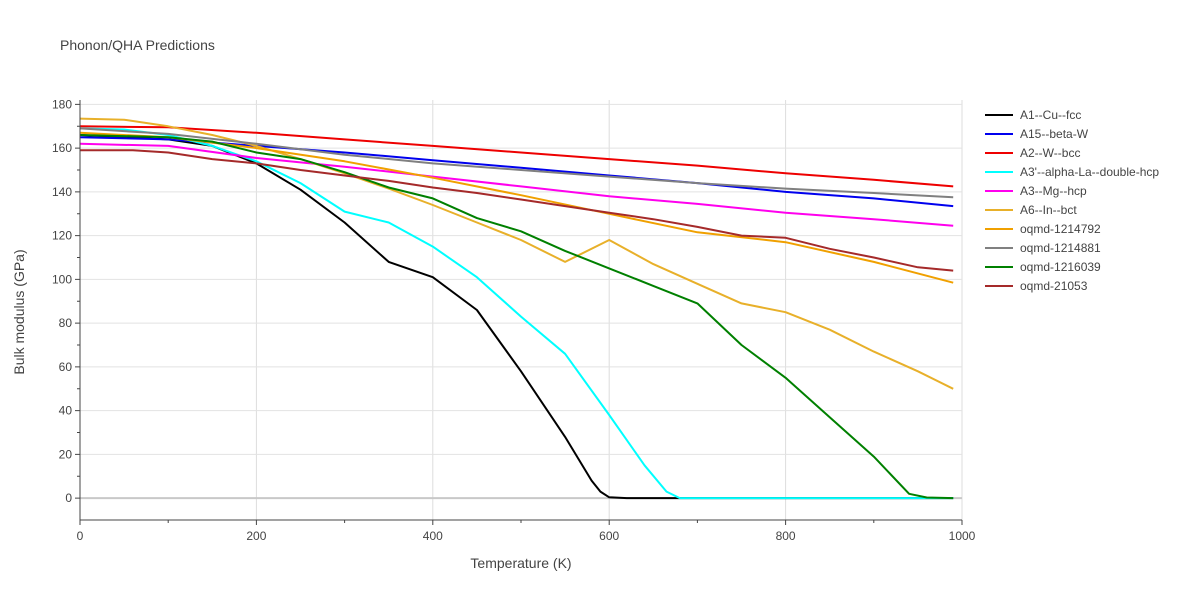 The width and height of the screenshot is (1200, 600). What do you see at coordinates (66, 454) in the screenshot?
I see `y-tick-label: 20` at bounding box center [66, 454].